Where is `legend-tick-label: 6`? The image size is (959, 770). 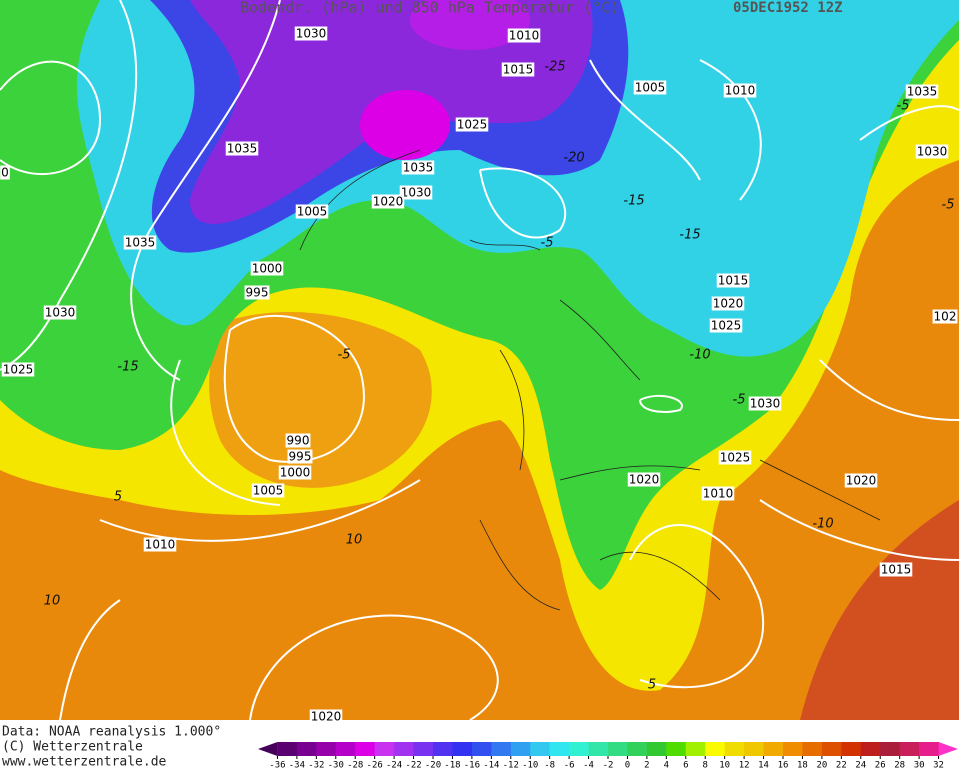
legend-tick-label: 6 is located at coordinates (685, 765).